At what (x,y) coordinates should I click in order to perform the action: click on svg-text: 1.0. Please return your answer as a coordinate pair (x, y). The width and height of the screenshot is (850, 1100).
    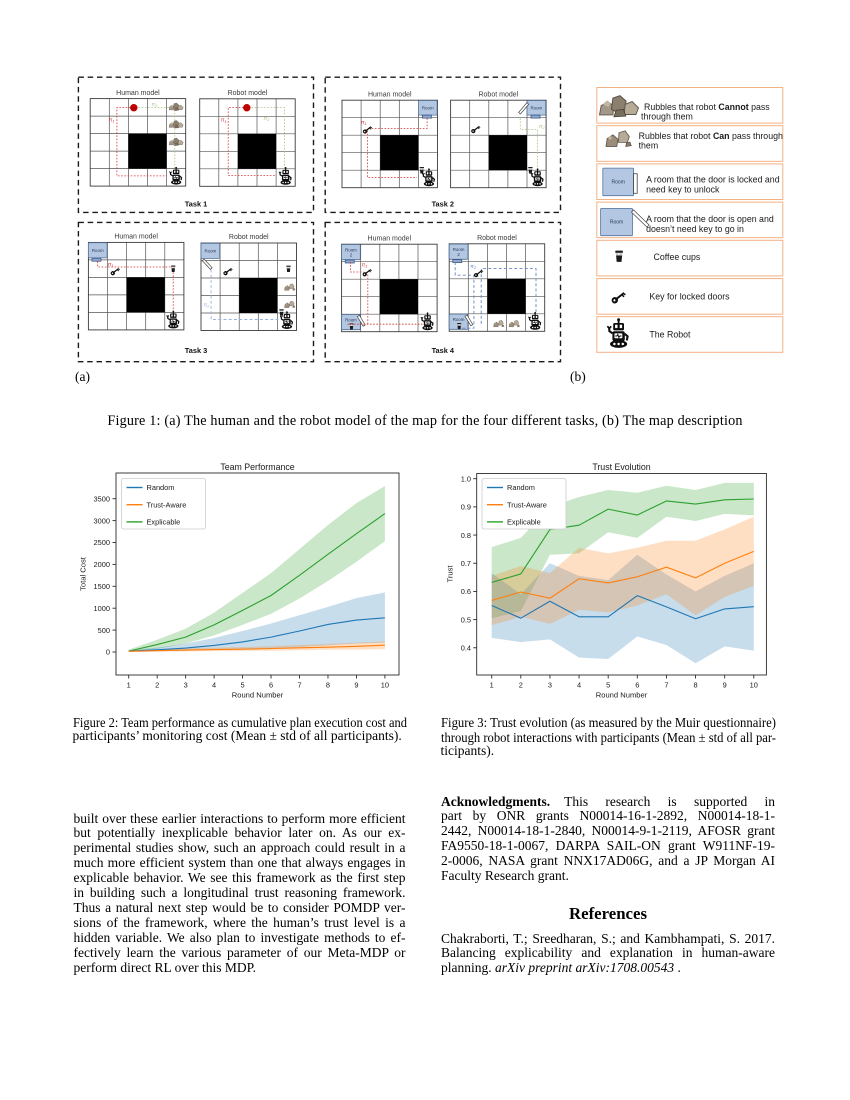
    Looking at the image, I should click on (466, 478).